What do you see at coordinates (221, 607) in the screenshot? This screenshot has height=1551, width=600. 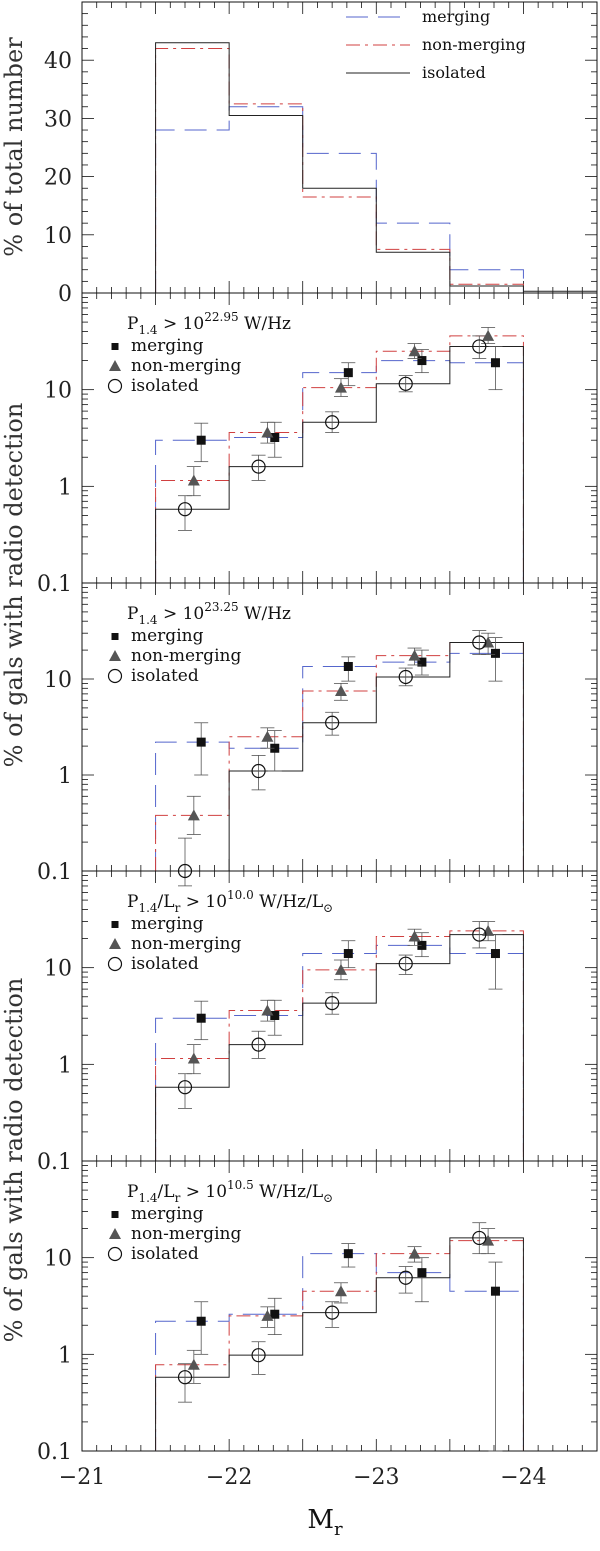 I see `criterion-part: 23.25` at bounding box center [221, 607].